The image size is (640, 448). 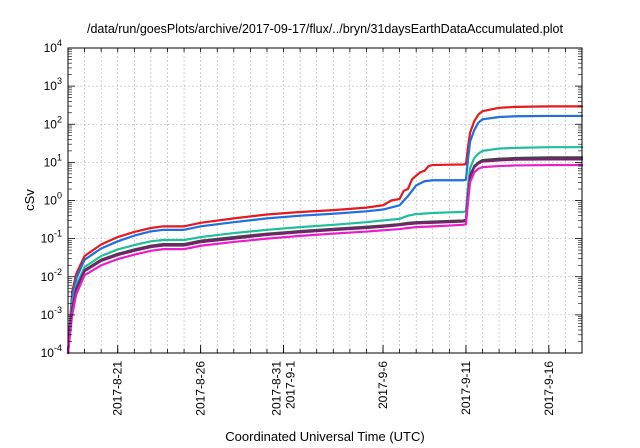 I want to click on y-tick-exponent: 4, so click(x=59, y=43).